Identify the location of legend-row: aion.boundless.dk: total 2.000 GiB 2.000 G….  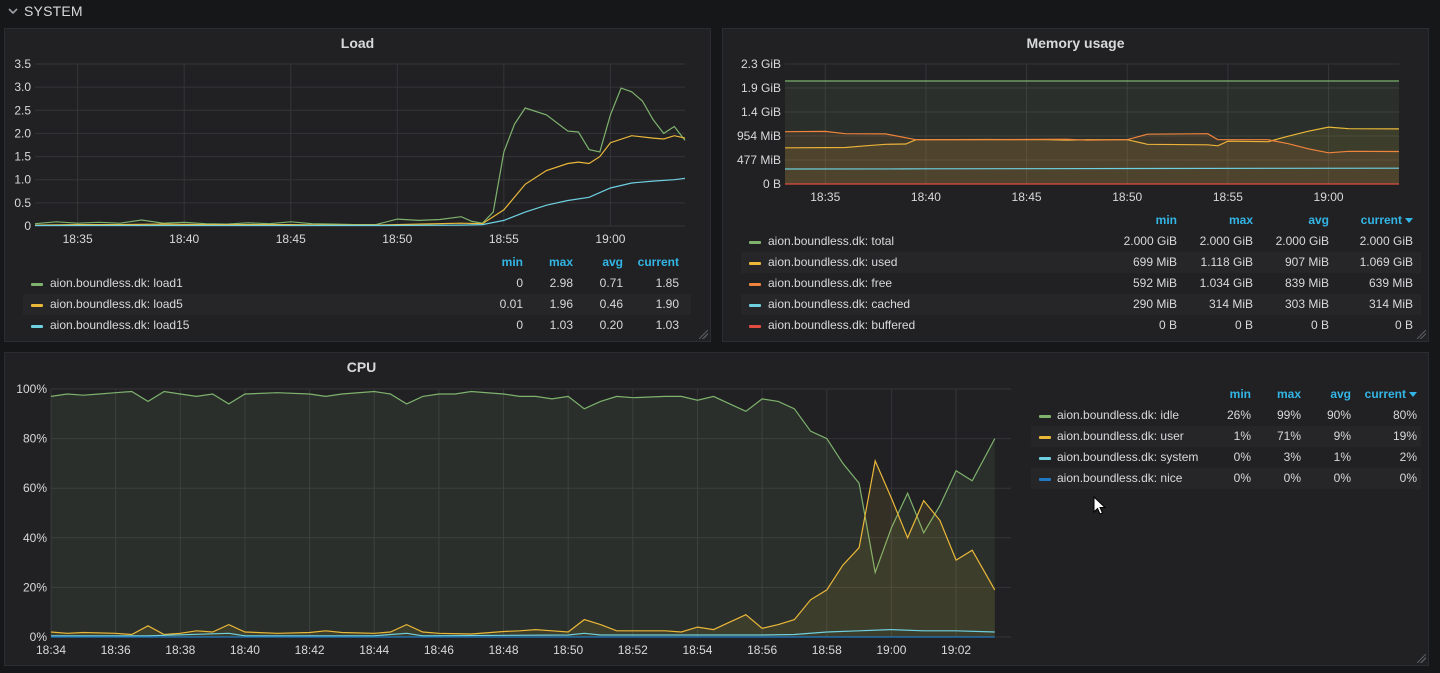
(1081, 241).